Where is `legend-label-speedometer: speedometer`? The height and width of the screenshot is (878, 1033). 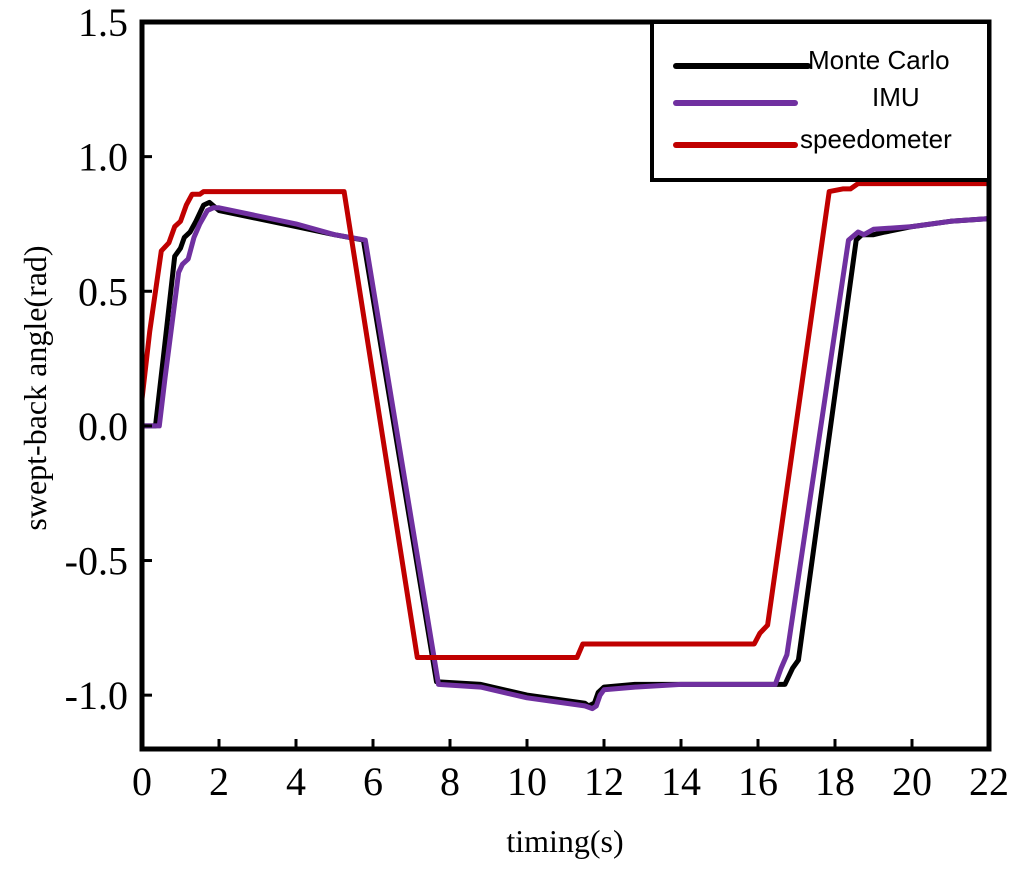
legend-label-speedometer: speedometer is located at coordinates (876, 139).